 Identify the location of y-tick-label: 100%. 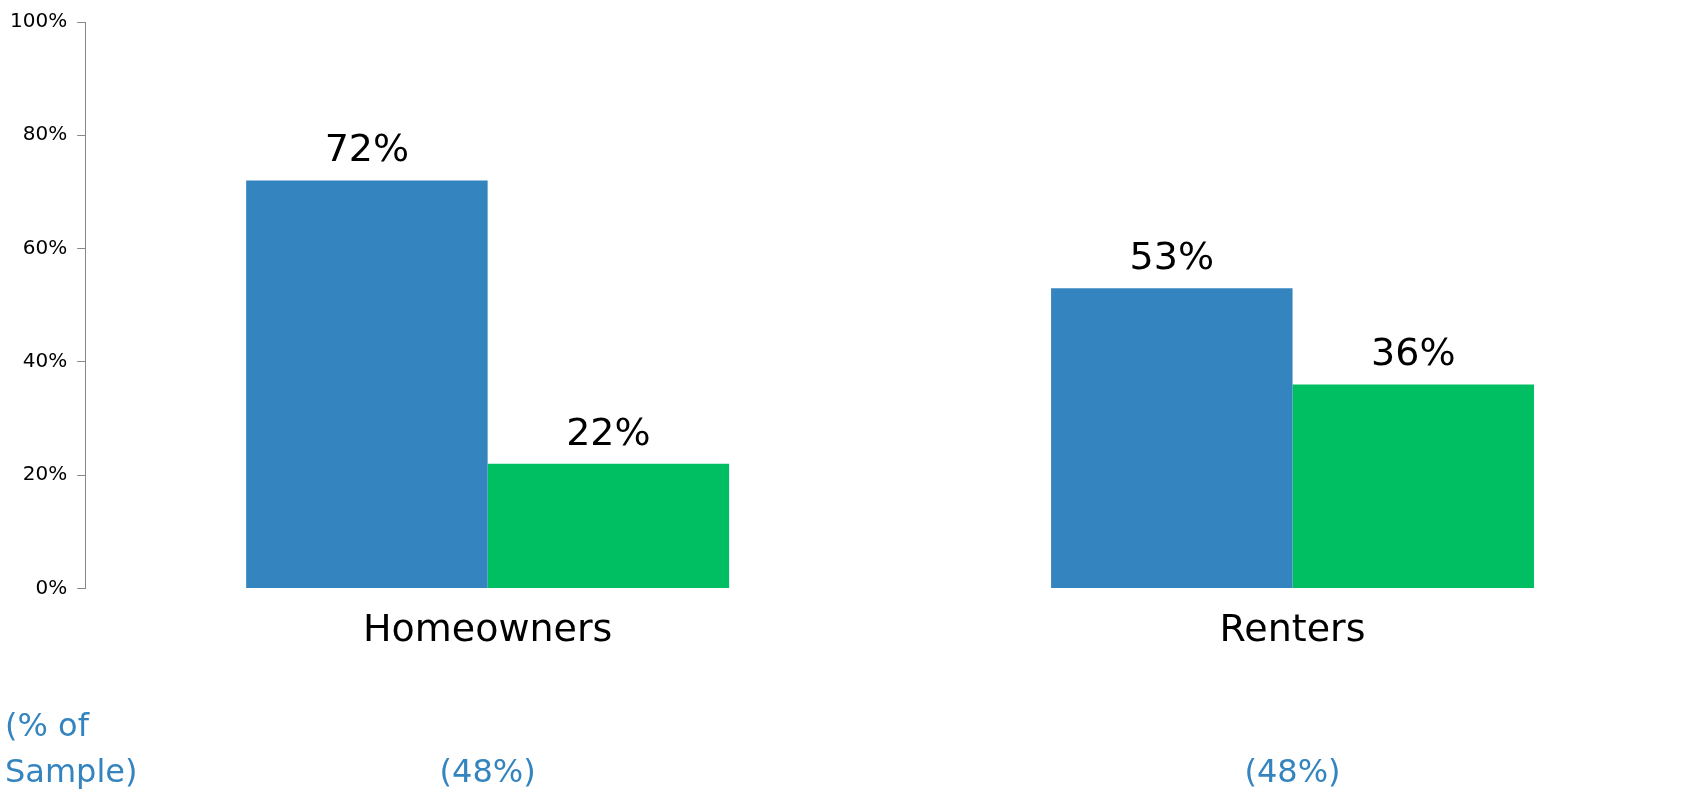
(38, 20).